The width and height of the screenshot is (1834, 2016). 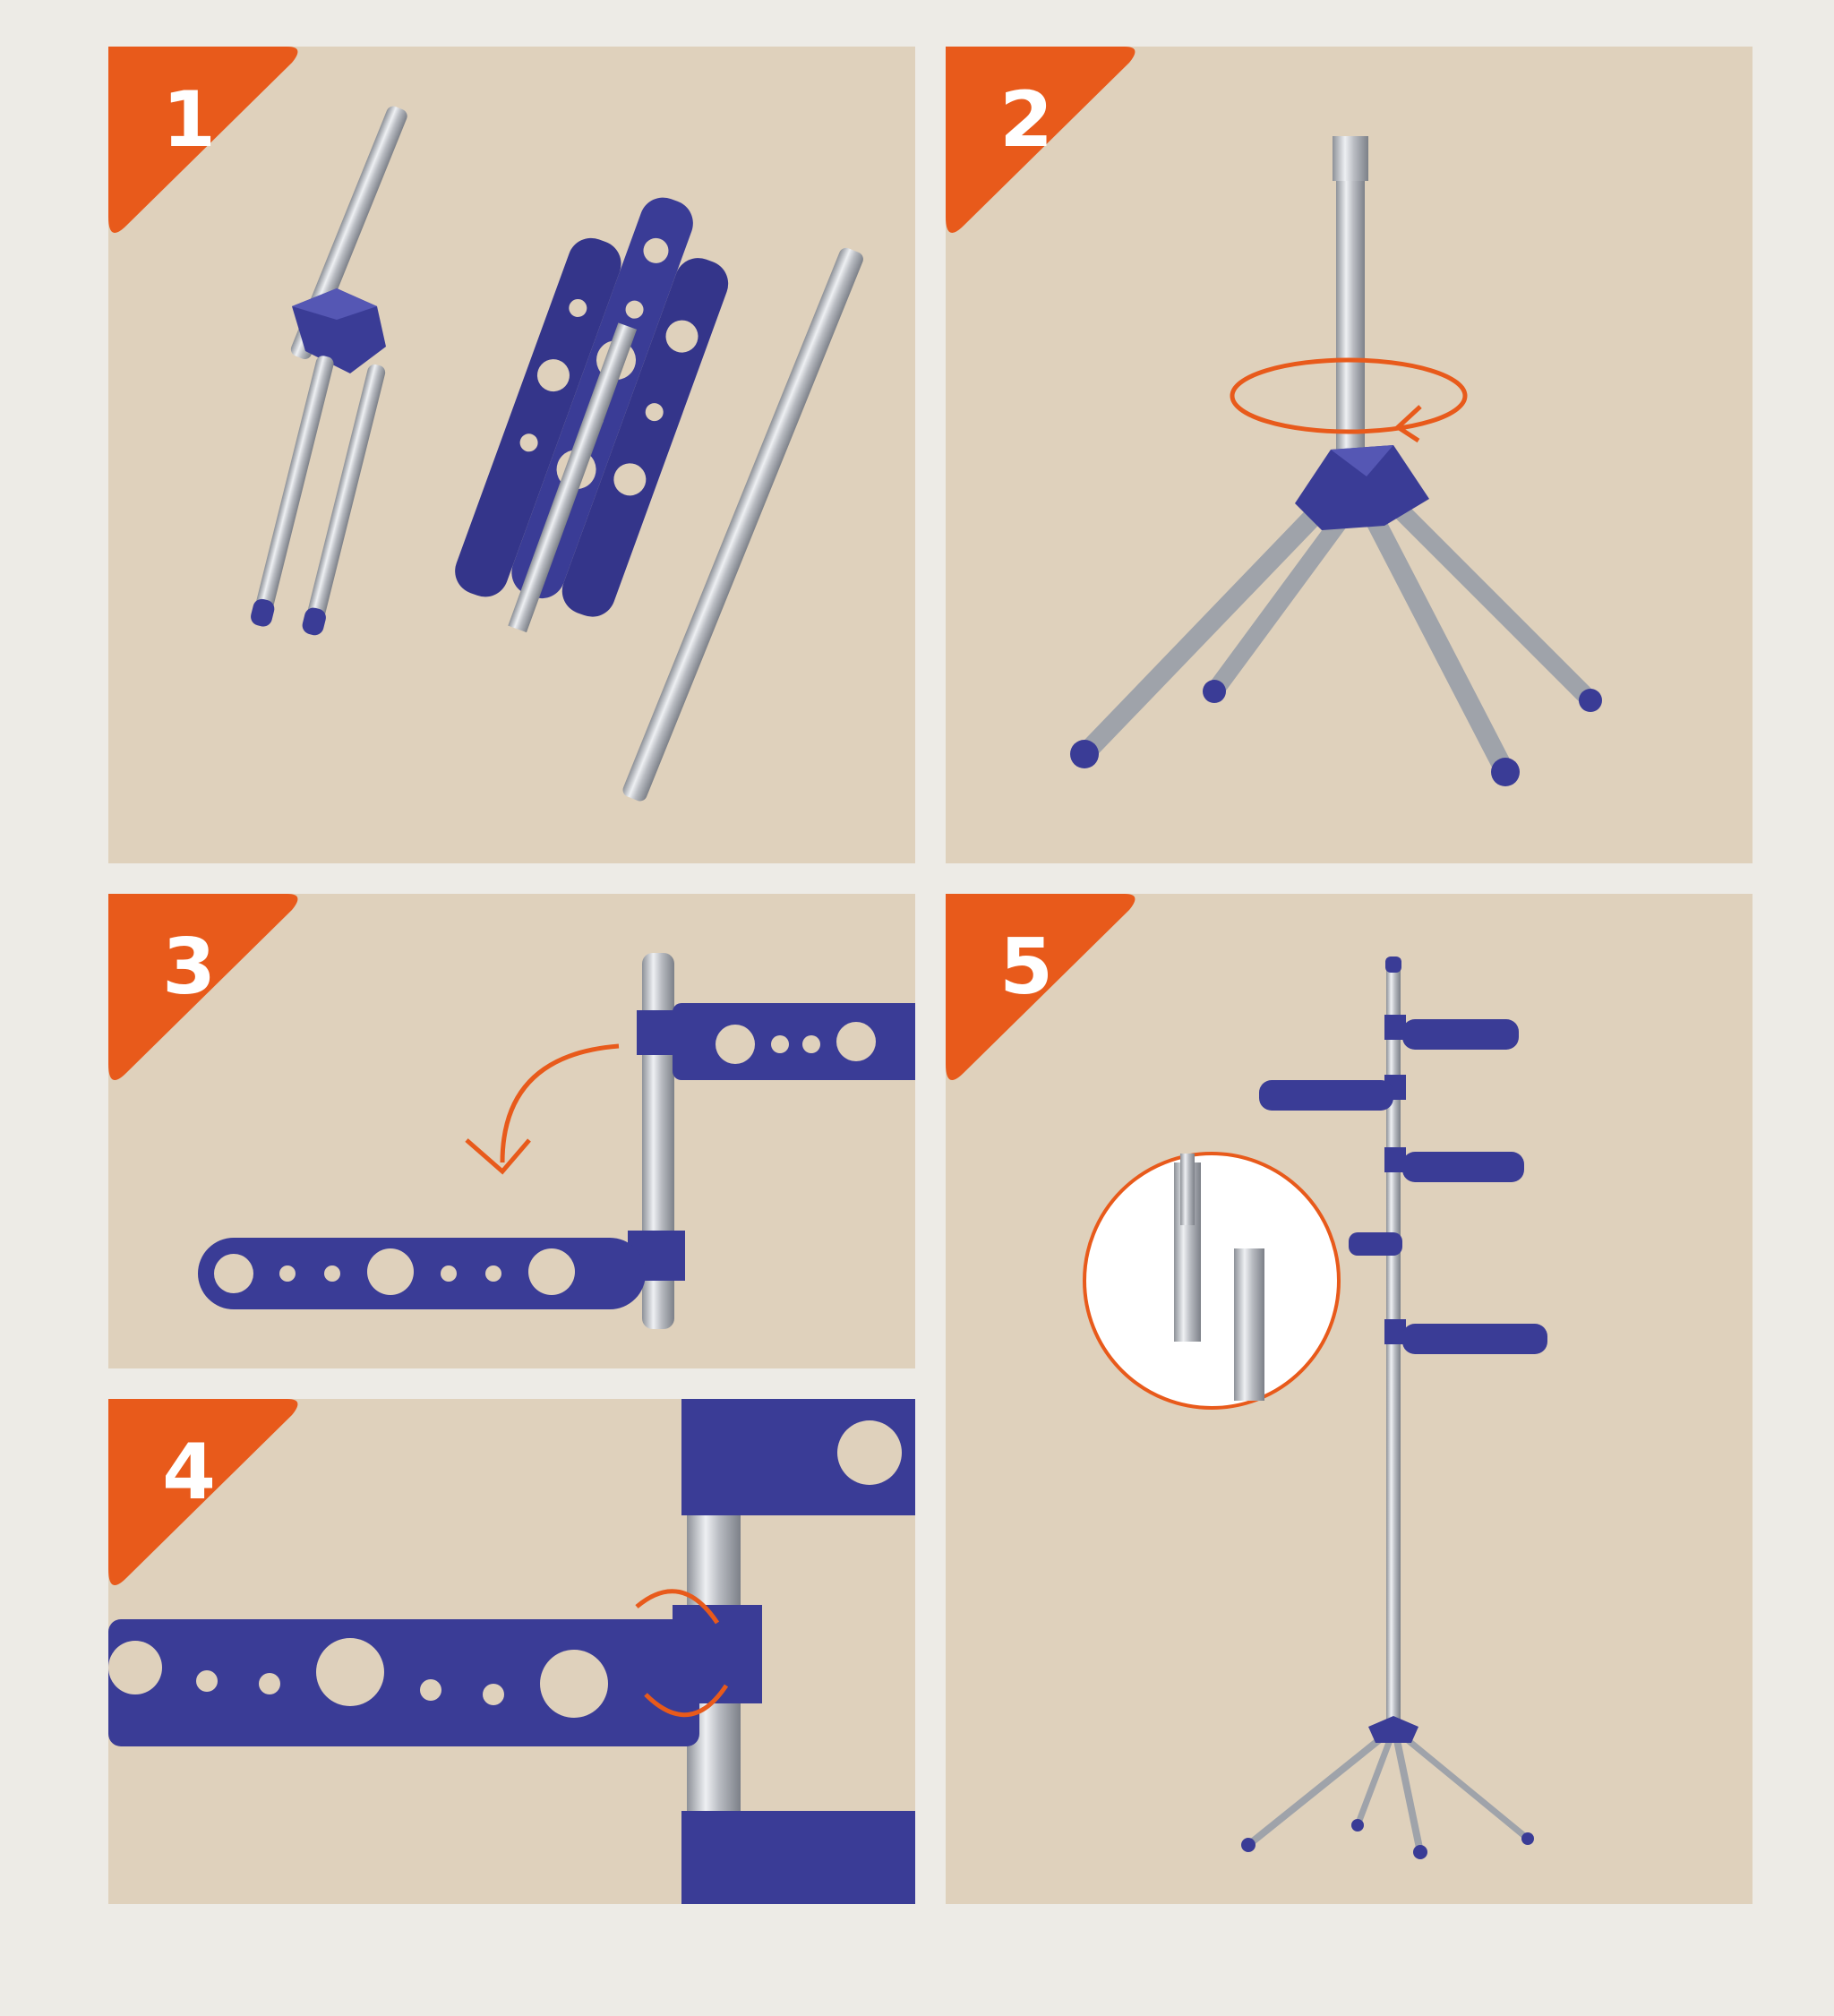 I want to click on step-badge: 4, so click(x=206, y=1497).